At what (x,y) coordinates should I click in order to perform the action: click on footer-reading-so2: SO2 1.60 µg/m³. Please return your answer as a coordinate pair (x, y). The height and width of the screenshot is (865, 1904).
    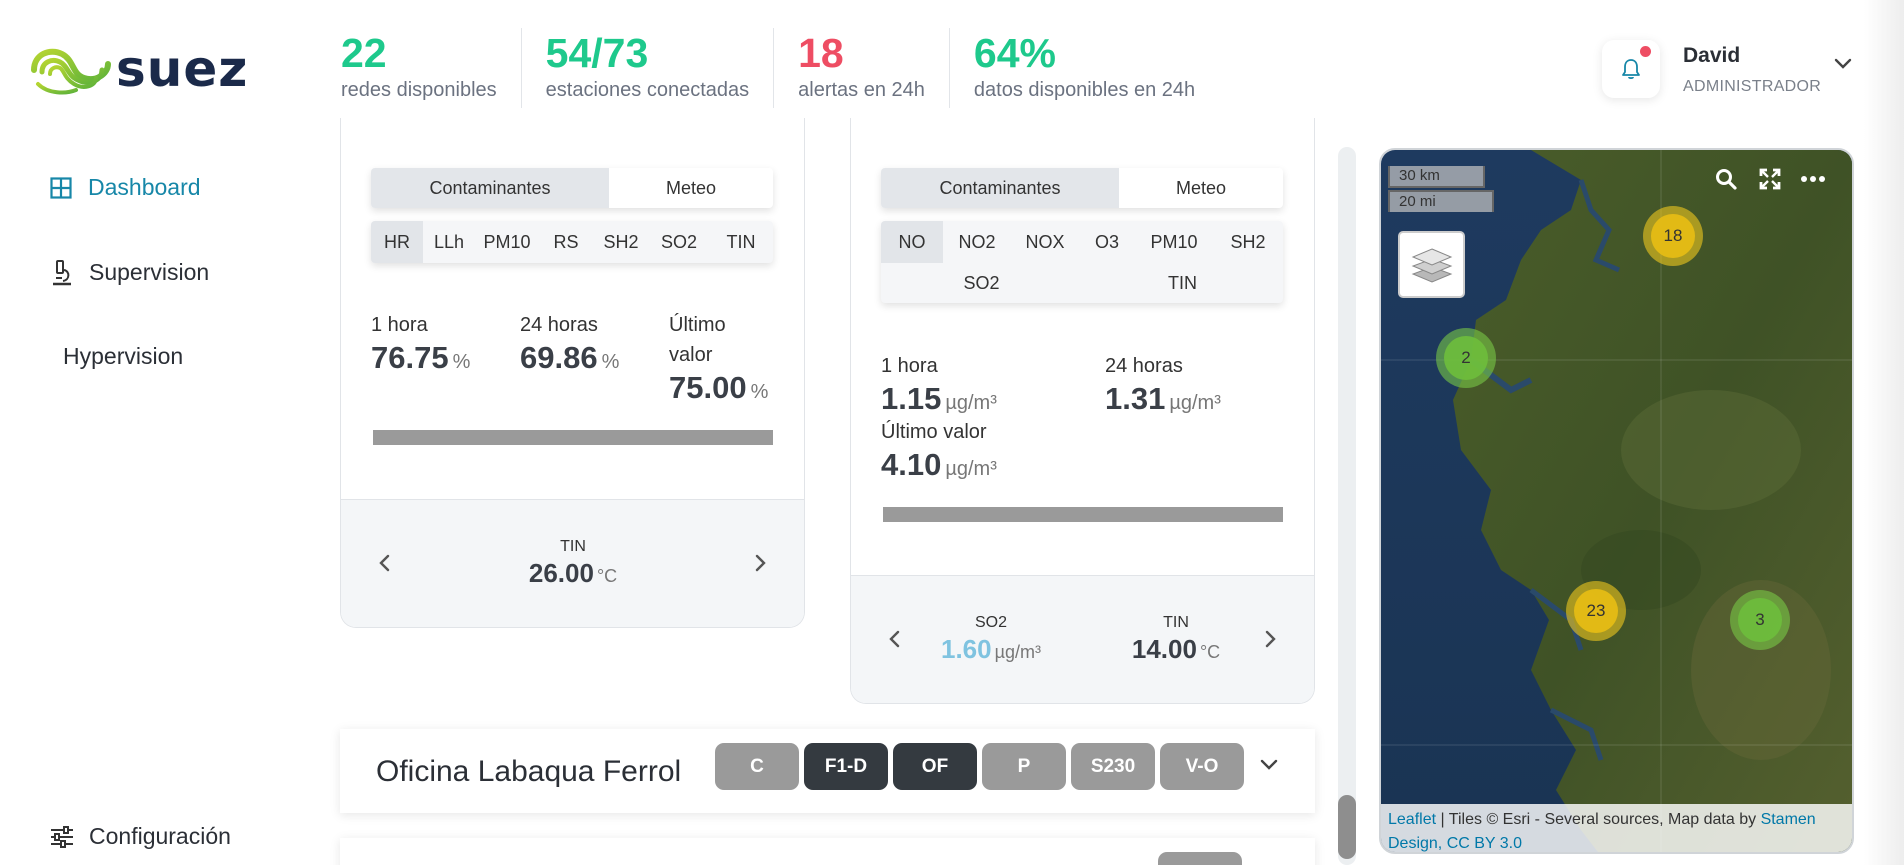
    Looking at the image, I should click on (991, 639).